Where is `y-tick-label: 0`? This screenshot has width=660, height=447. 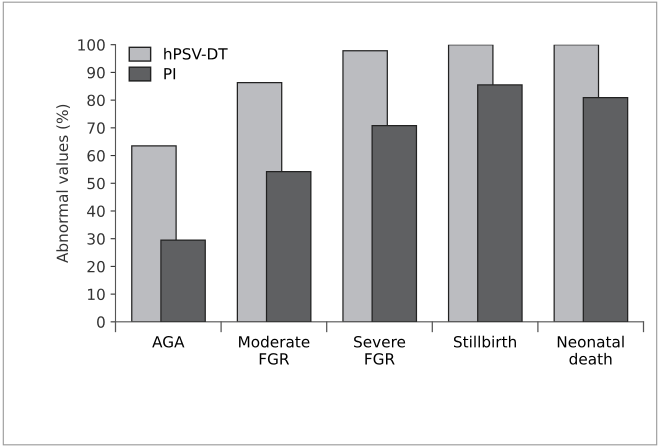
y-tick-label: 0 is located at coordinates (101, 322).